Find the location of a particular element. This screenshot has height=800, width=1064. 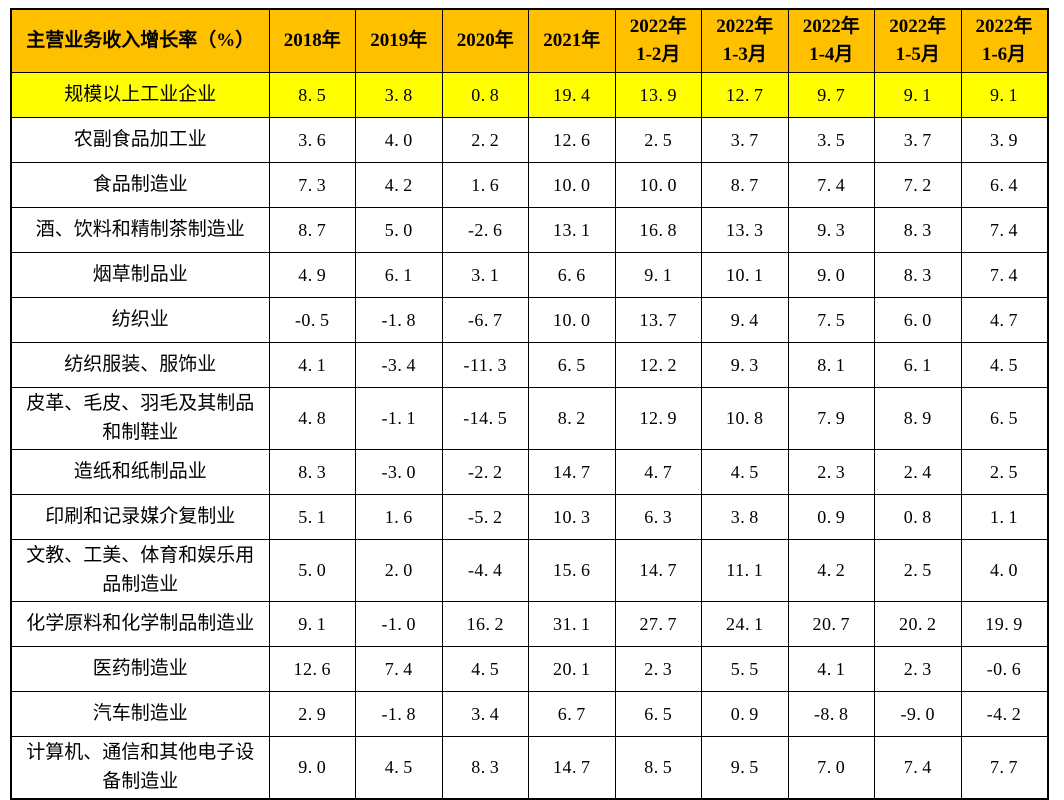

value-cell: 12. 2 is located at coordinates (658, 365).